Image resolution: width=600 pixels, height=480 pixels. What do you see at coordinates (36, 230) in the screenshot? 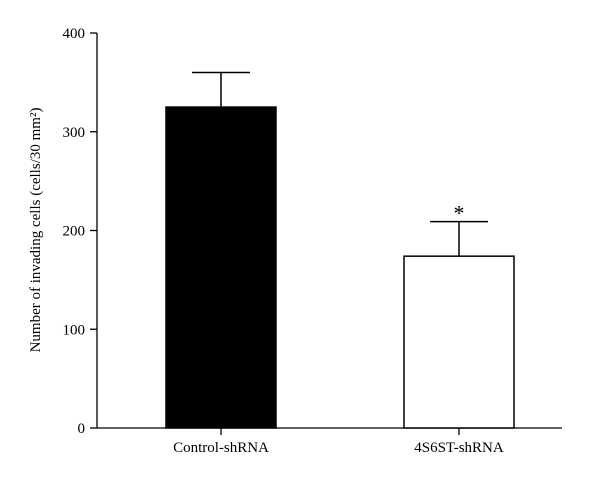
I see `y-axis-label: Number of invading cells (cells/30 mm²)` at bounding box center [36, 230].